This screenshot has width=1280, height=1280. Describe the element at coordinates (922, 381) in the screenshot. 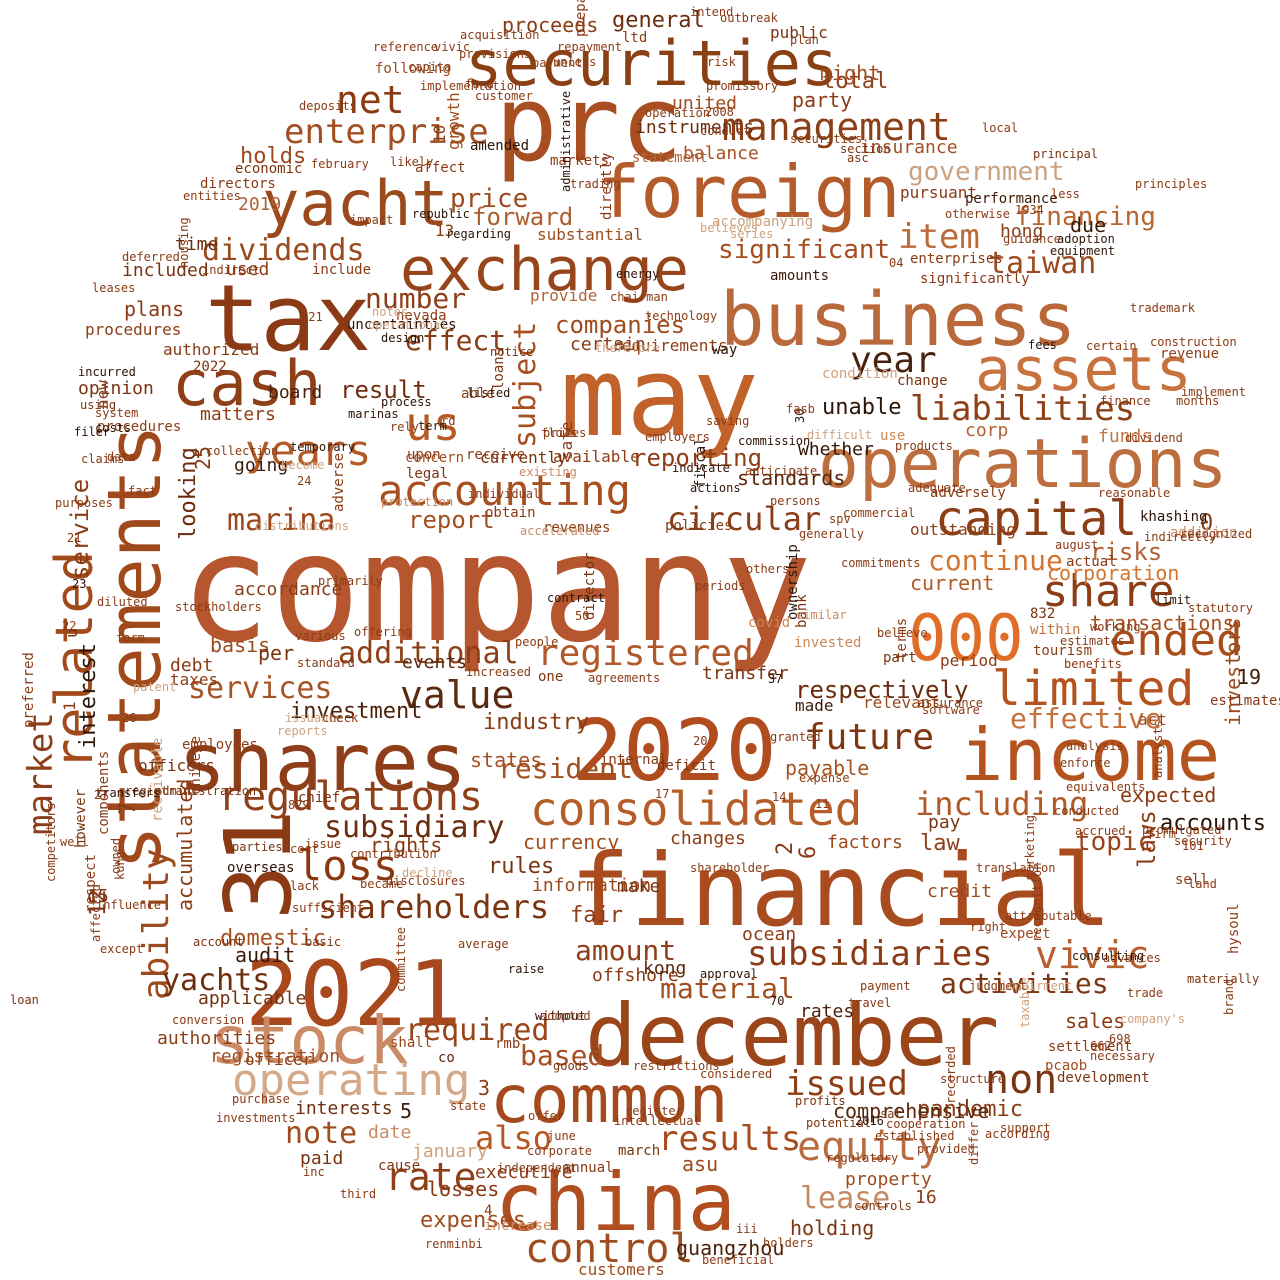

I see `word: change` at that location.